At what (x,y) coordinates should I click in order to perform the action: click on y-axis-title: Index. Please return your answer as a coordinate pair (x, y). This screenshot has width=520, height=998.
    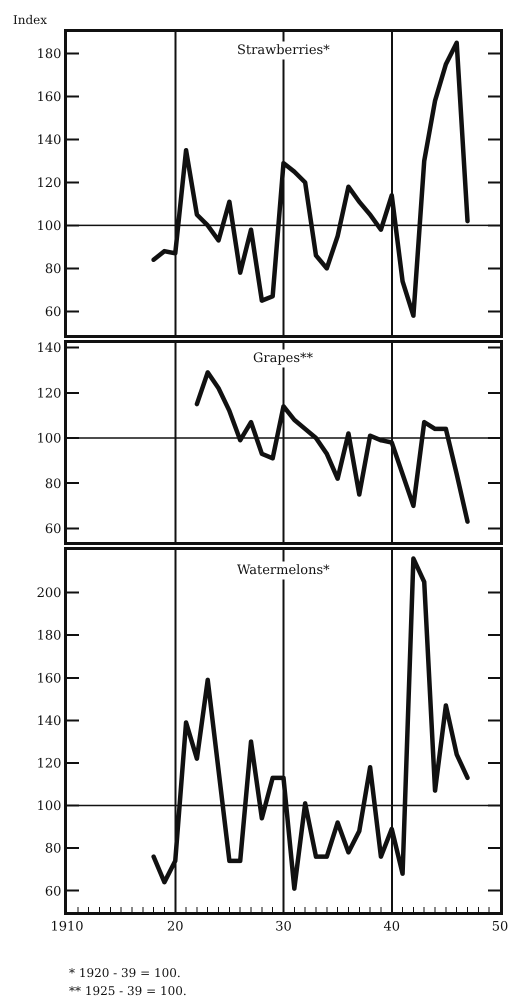
    Looking at the image, I should click on (30, 20).